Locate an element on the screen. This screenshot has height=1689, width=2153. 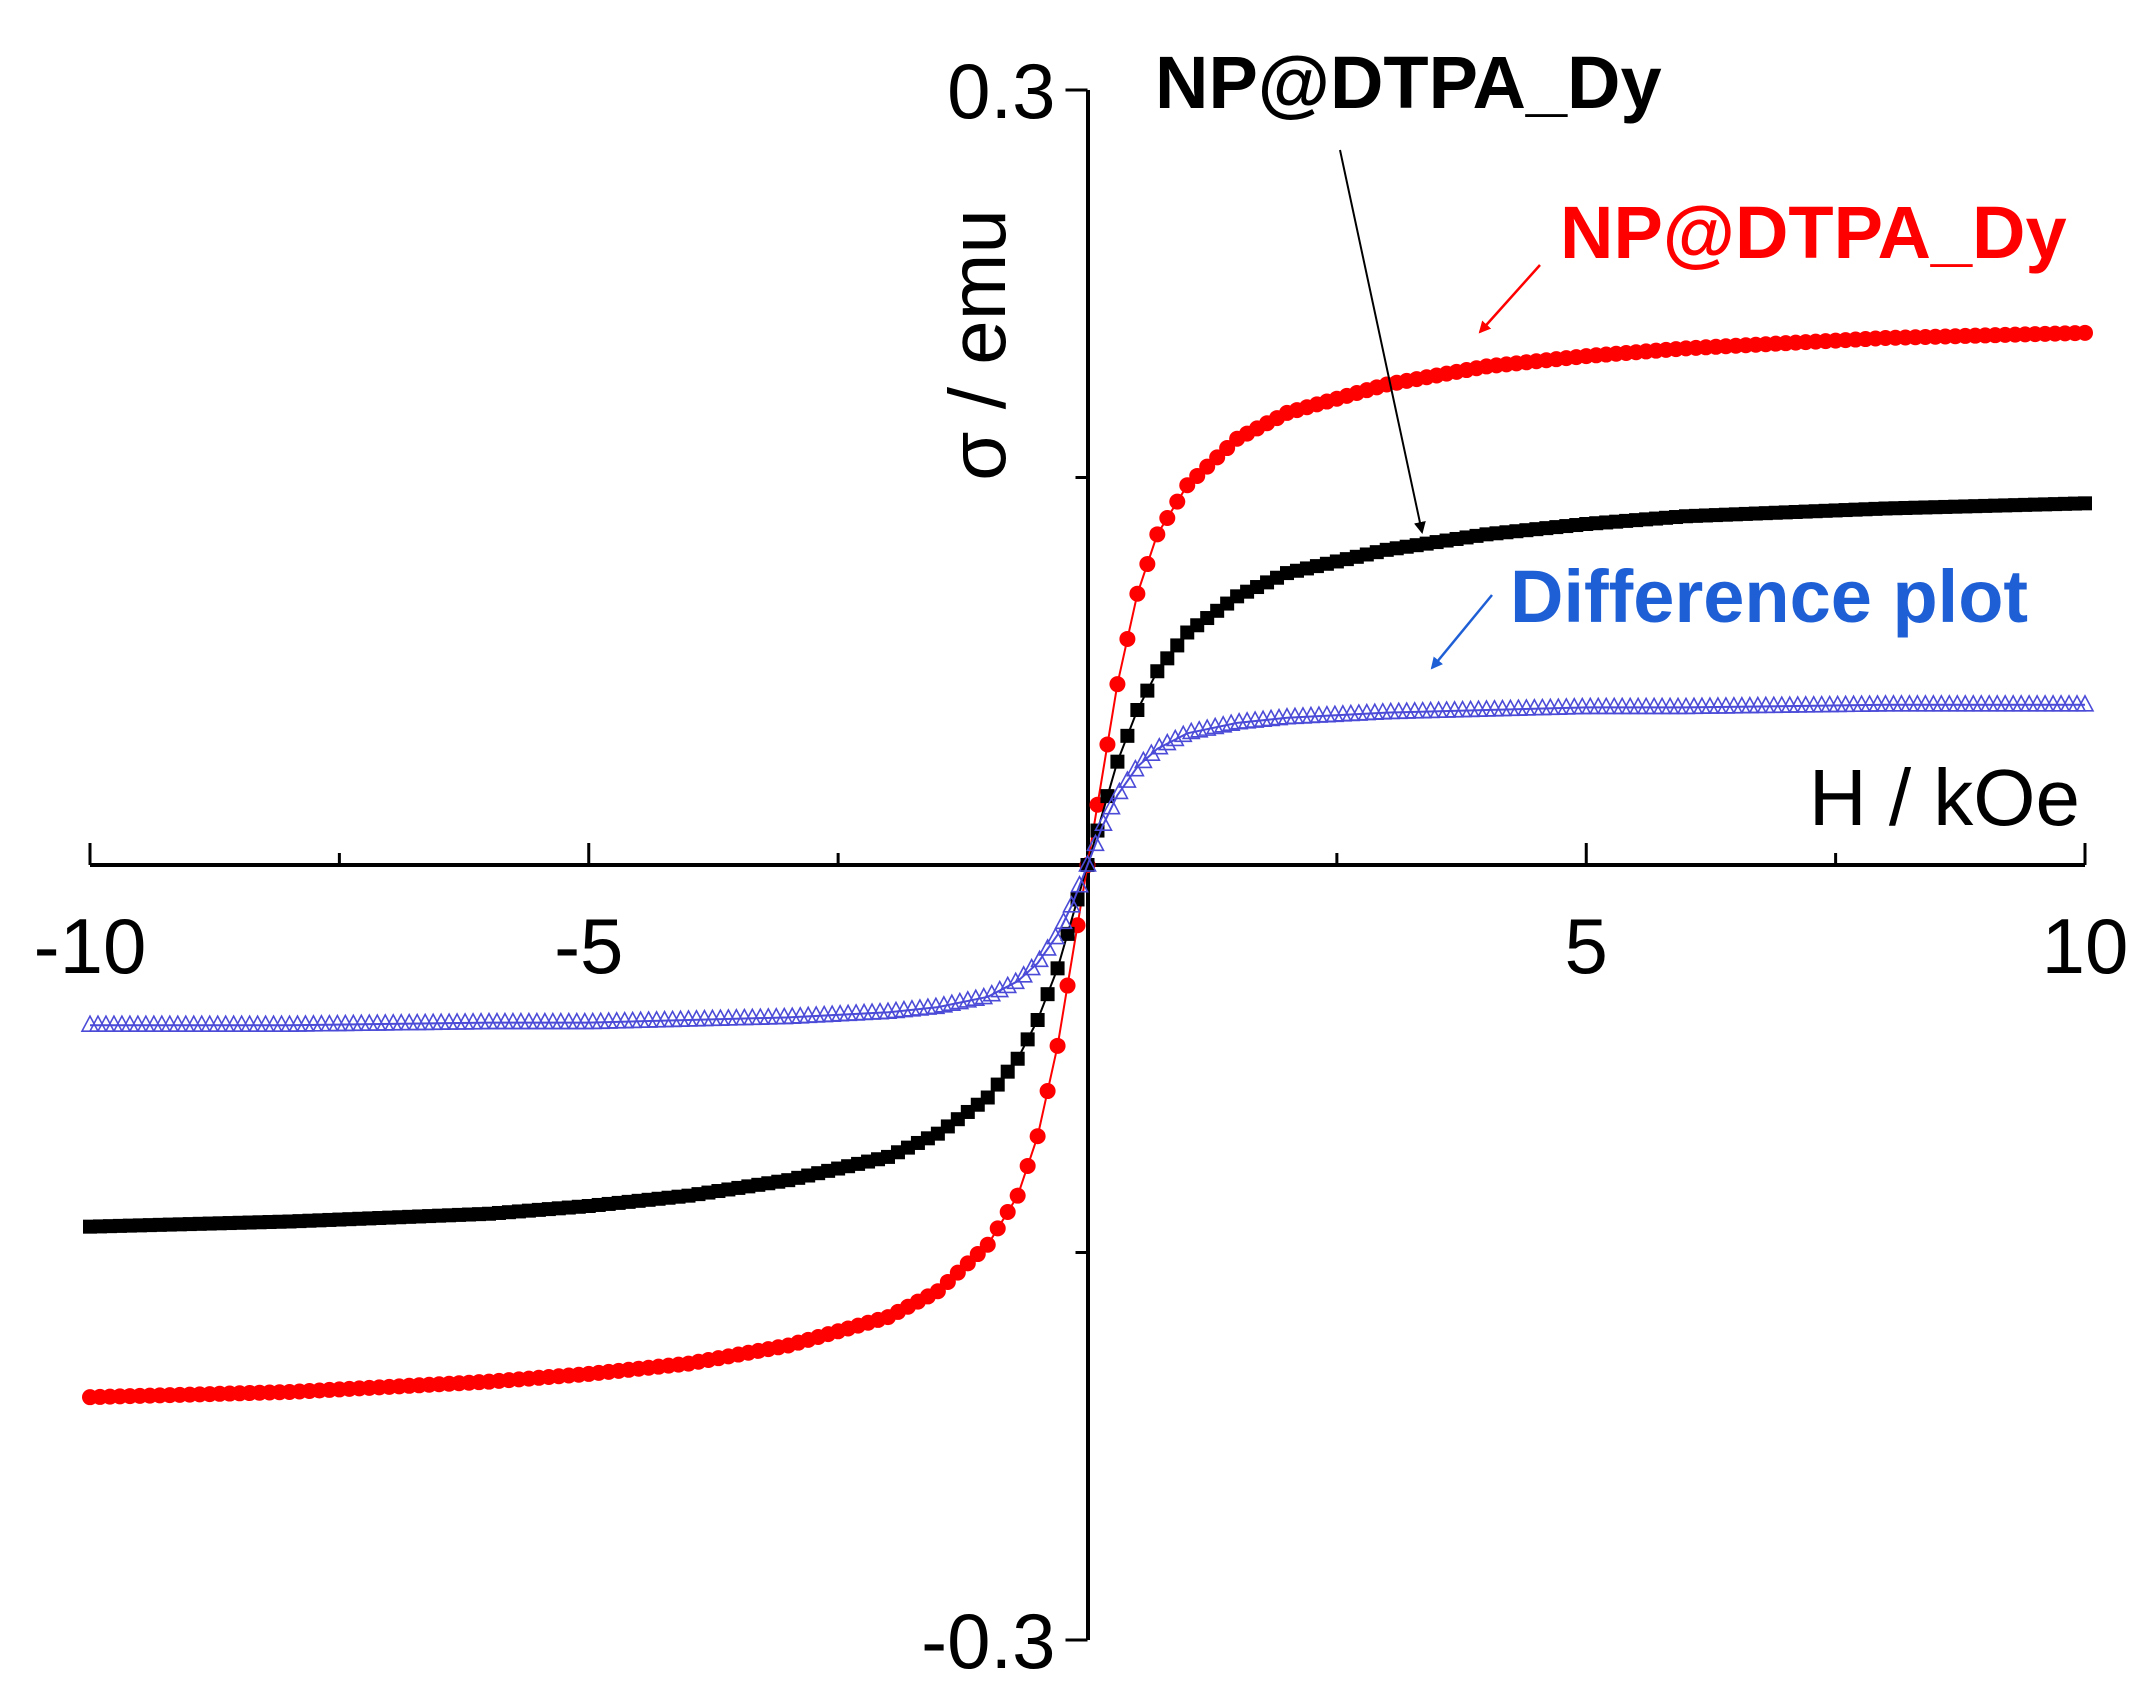
y-axis-title: σ / emu is located at coordinates (977, 345).